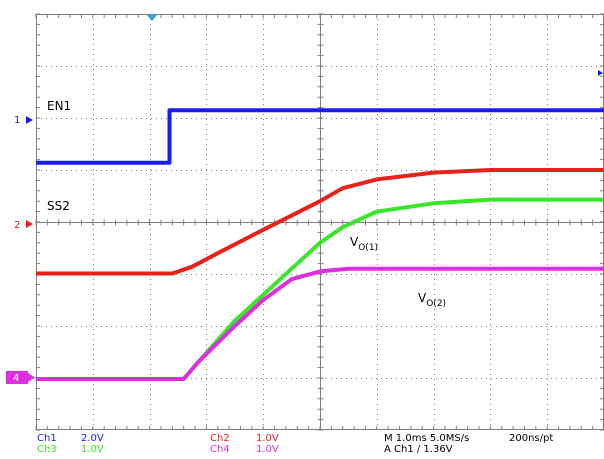  What do you see at coordinates (152, 17) in the screenshot?
I see `trigger-position-marker` at bounding box center [152, 17].